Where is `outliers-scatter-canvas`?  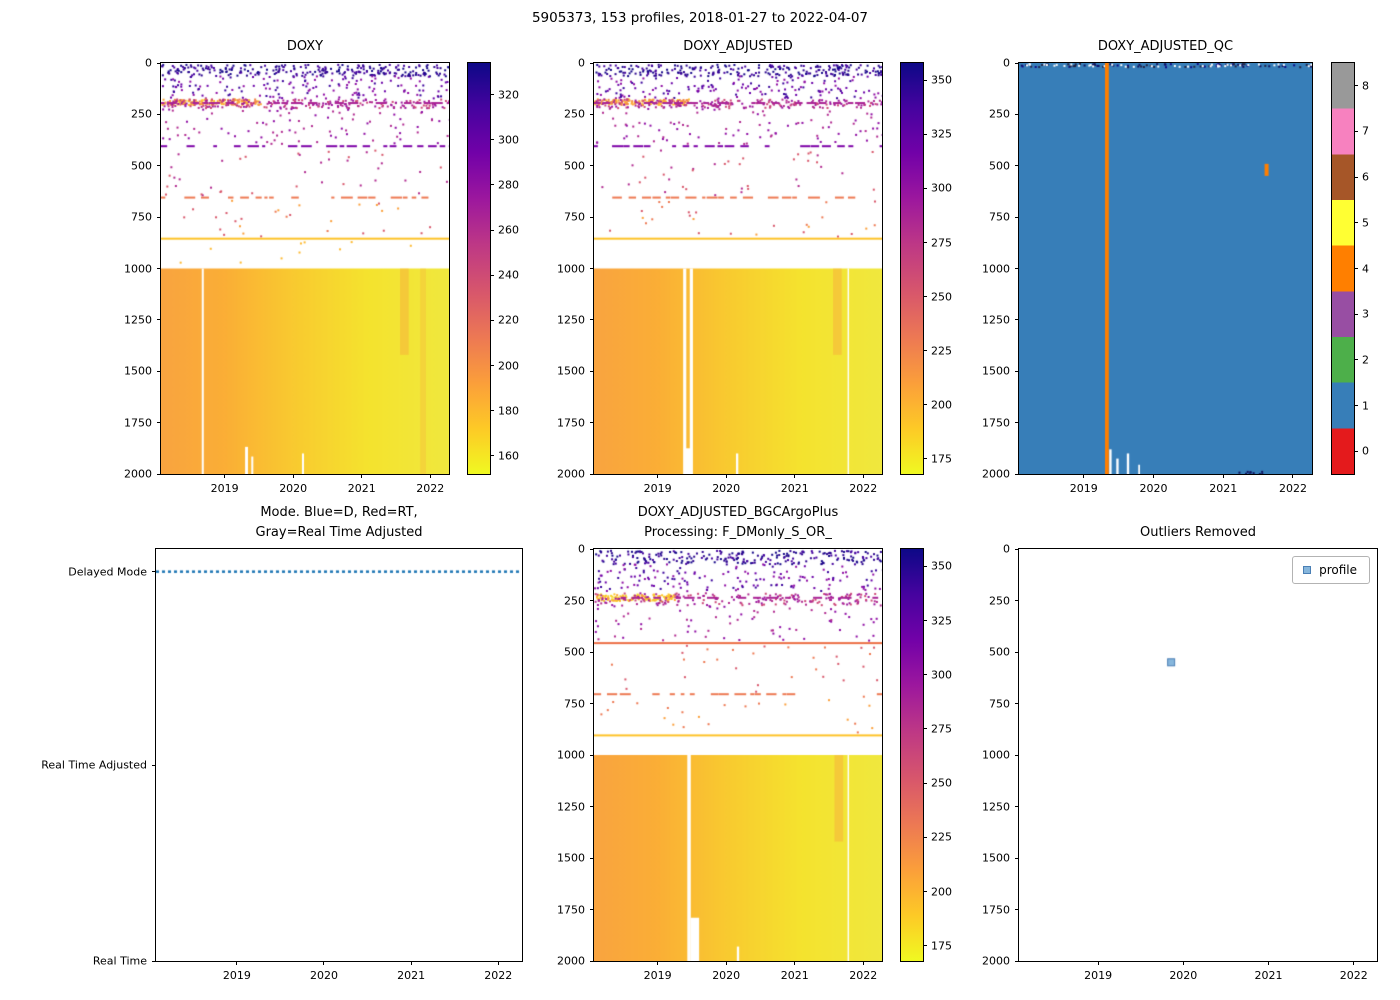 outliers-scatter-canvas is located at coordinates (1198, 755).